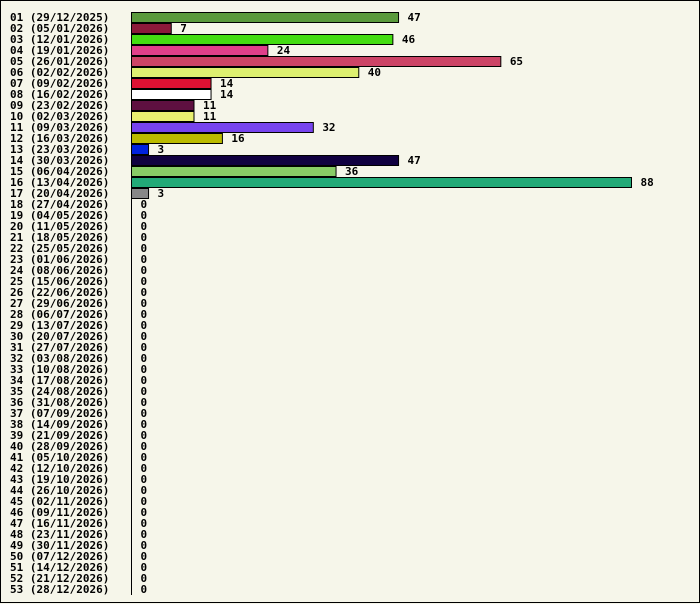  Describe the element at coordinates (59, 358) in the screenshot. I see `category-label: 32 (03/08/2026)` at that location.